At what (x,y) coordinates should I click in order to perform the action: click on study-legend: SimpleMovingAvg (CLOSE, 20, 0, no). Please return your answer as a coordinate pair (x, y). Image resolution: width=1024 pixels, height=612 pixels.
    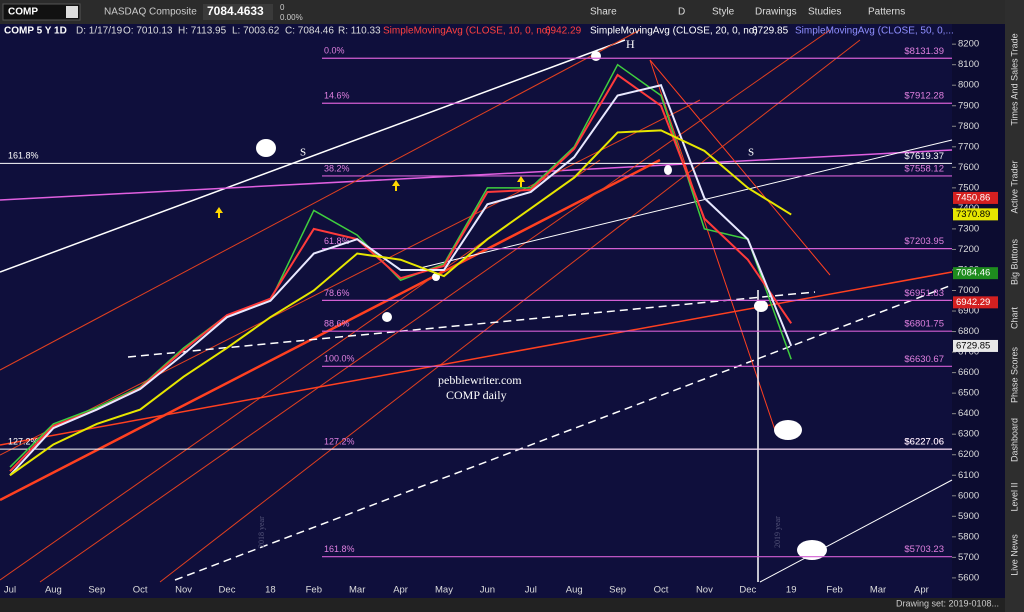
    Looking at the image, I should click on (674, 31).